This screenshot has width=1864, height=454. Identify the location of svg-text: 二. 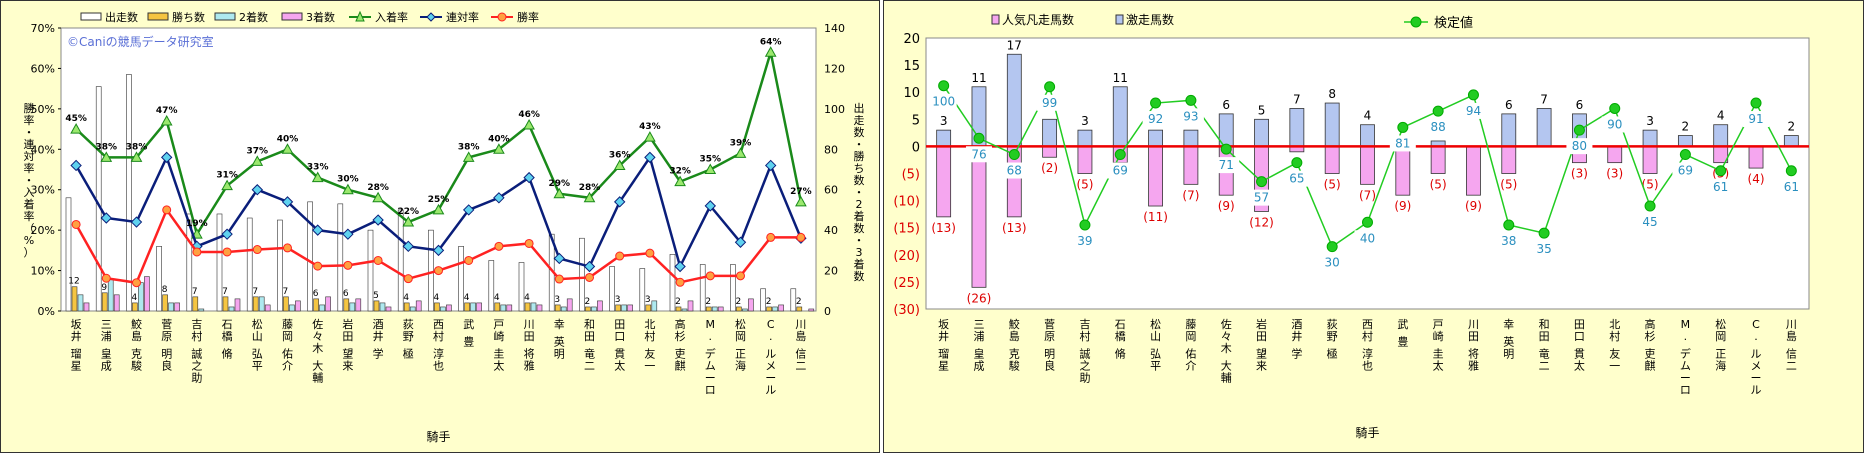
(589, 366).